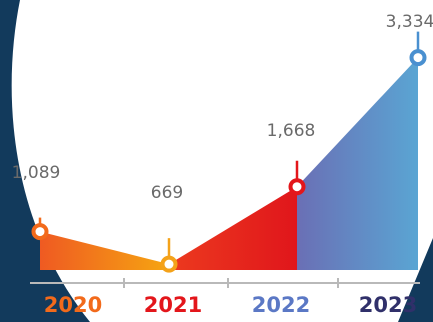  I want to click on decor-right-shape, so click(415, 280).